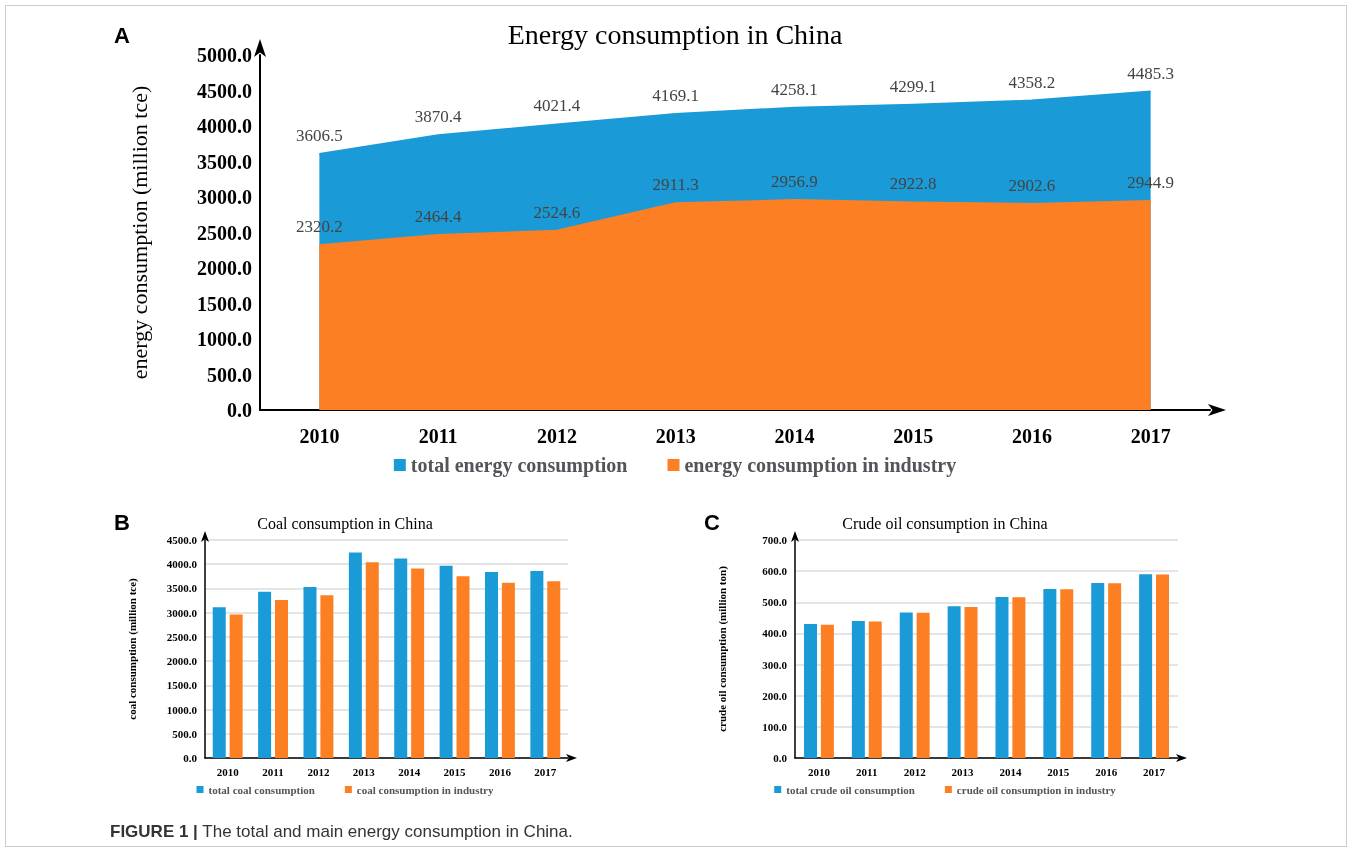 The width and height of the screenshot is (1354, 854). I want to click on y-axis-title: crude oil consumption (million ton), so click(722, 648).